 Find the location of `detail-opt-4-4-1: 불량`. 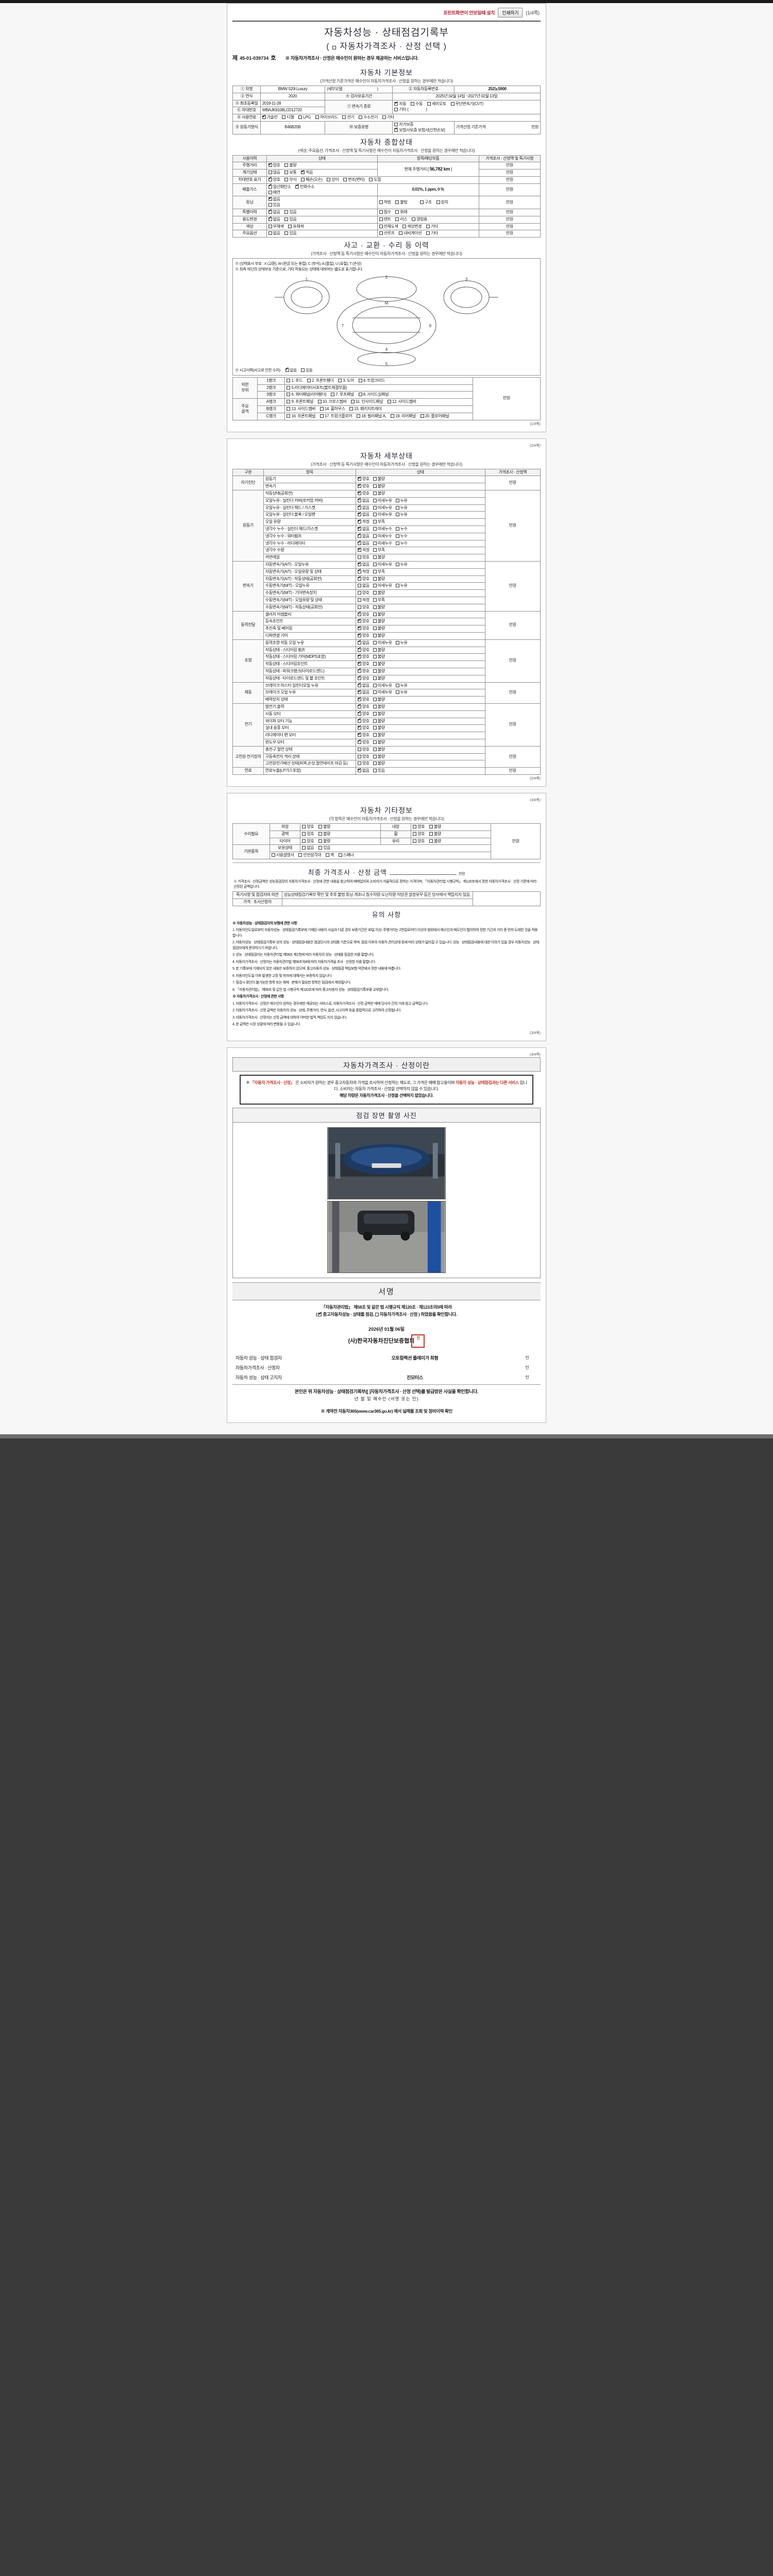

detail-opt-4-4-1: 불량 is located at coordinates (379, 671).